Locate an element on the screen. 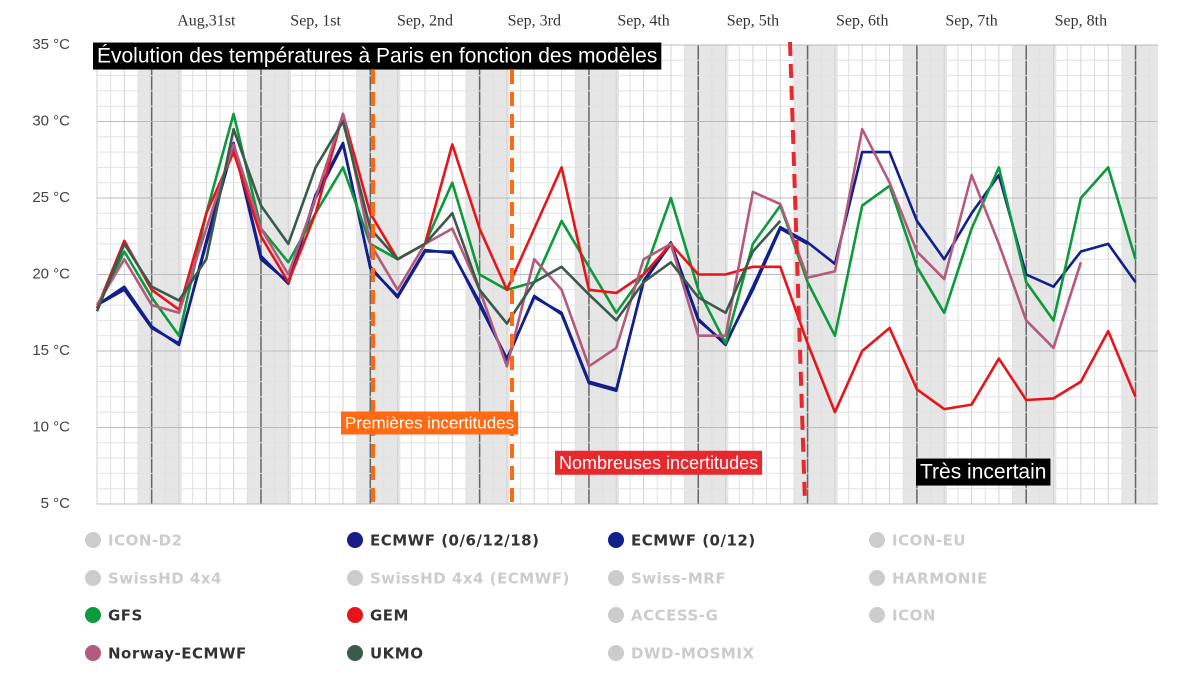  annotation: Nombreuses incertitudes is located at coordinates (658, 463).